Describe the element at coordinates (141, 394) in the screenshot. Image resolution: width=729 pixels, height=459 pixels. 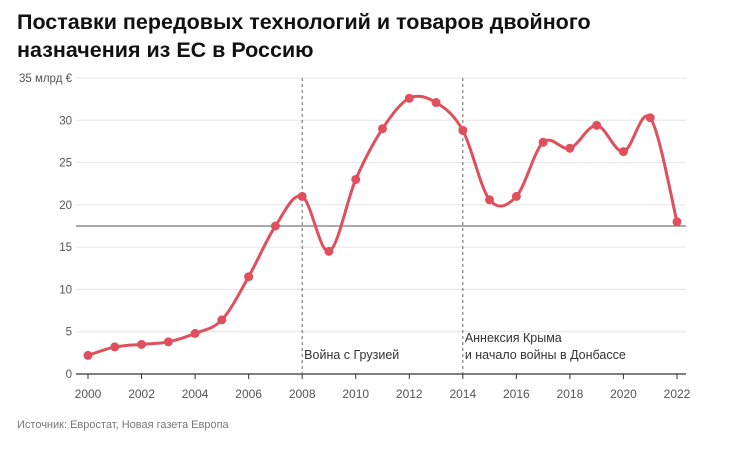
I see `x-tick-label: 2002` at that location.